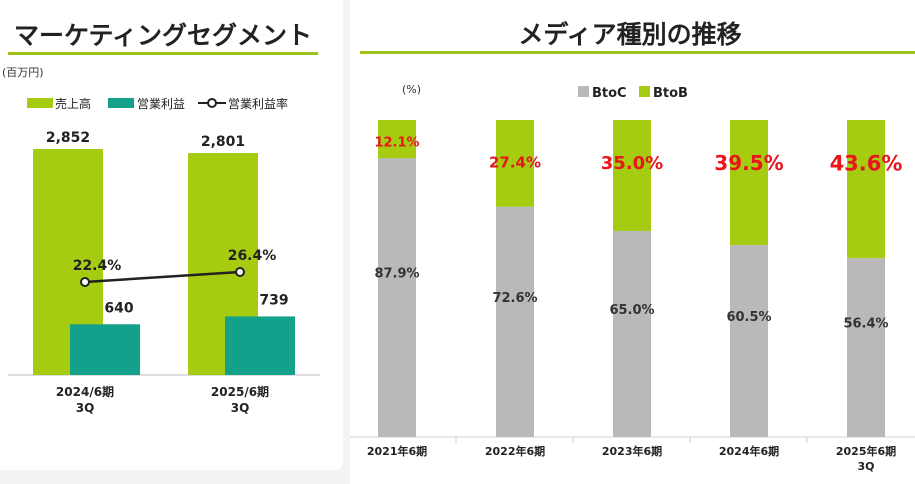 Image resolution: width=915 pixels, height=484 pixels. I want to click on legend-swatch-revenue, so click(40, 103).